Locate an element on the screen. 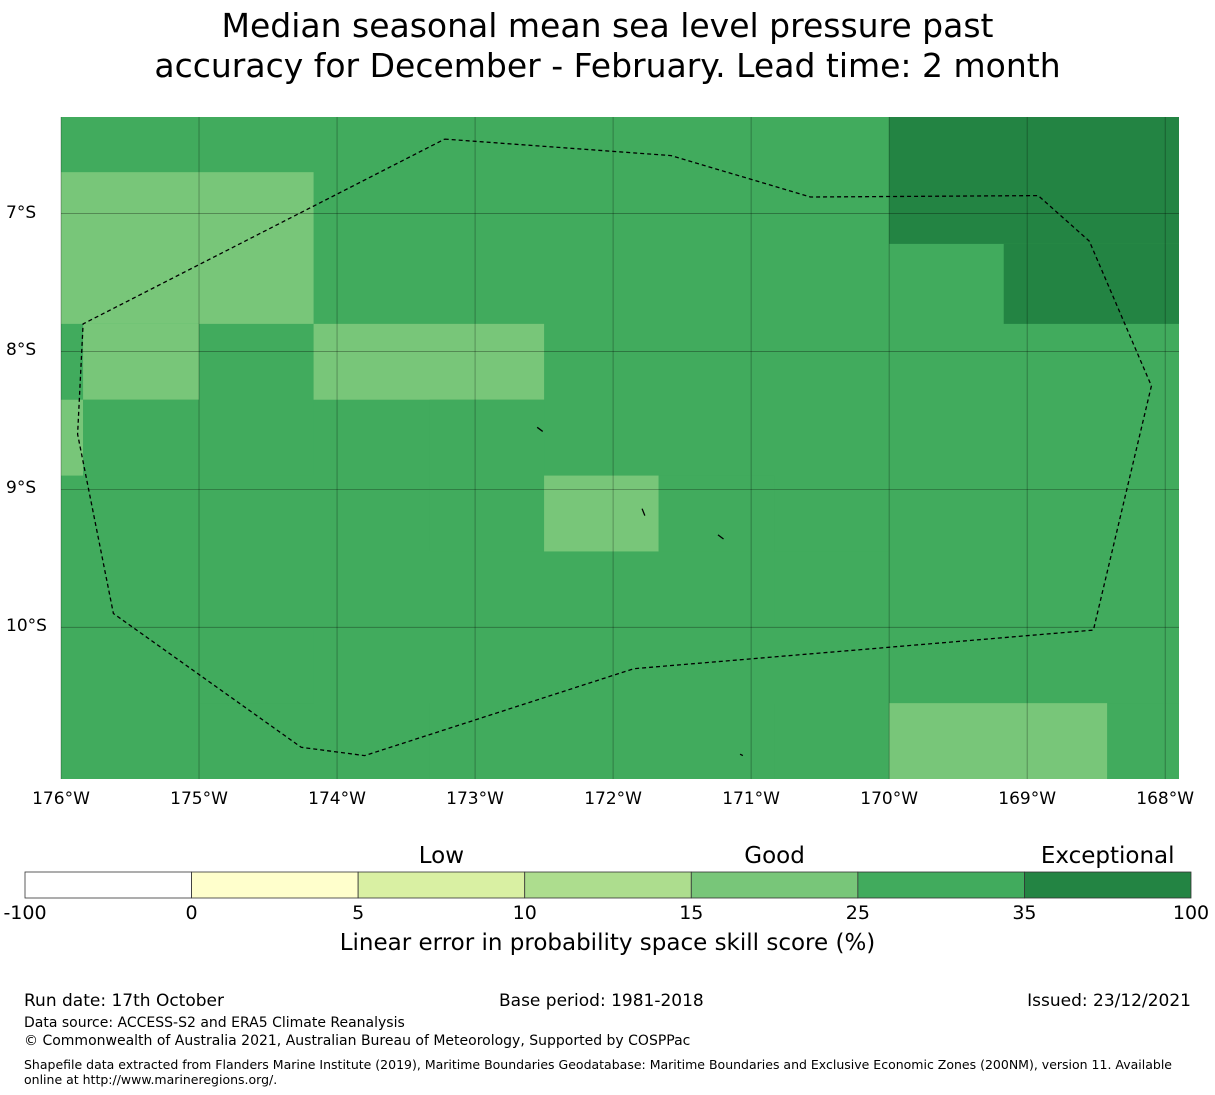 The height and width of the screenshot is (1095, 1215). run-date: Run date: 17th October is located at coordinates (124, 1001).